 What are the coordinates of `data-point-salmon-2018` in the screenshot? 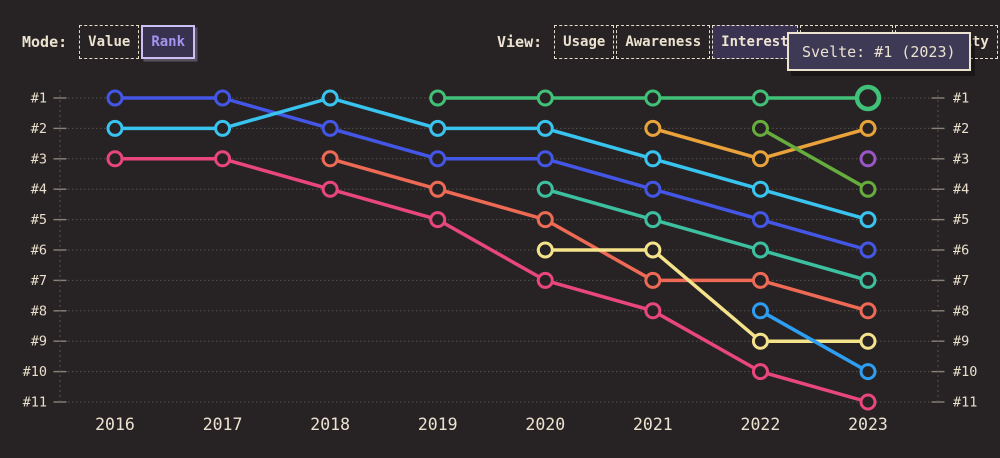 It's located at (330, 159).